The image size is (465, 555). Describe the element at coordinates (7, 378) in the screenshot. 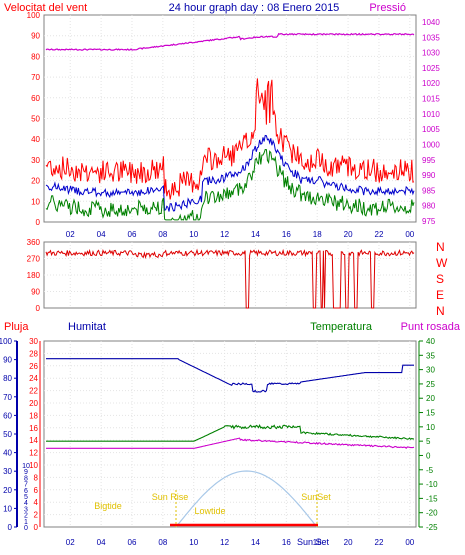

I see `humidity-tick-label: 80` at that location.